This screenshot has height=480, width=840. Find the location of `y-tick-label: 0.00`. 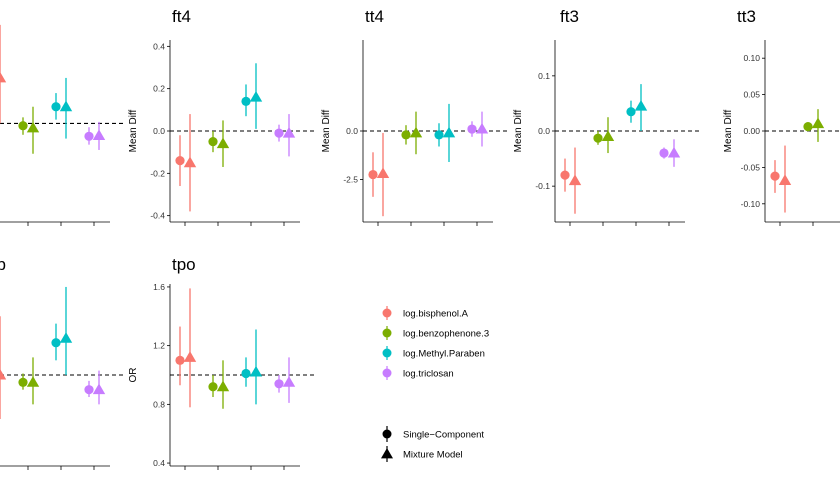

y-tick-label: 0.00 is located at coordinates (751, 131).